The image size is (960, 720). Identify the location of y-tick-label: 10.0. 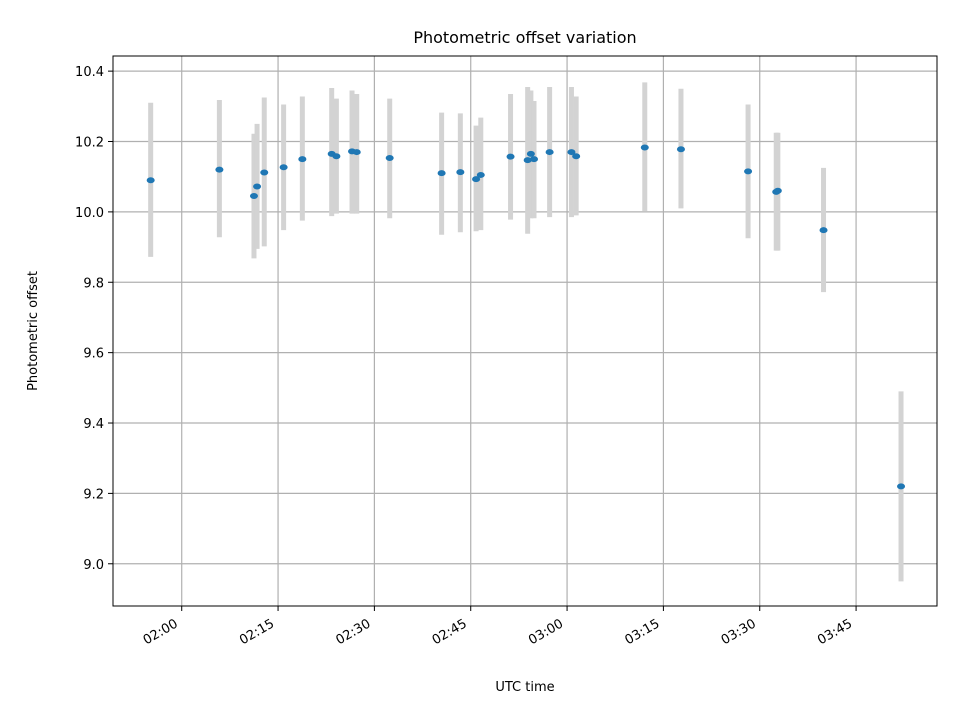
(89, 213).